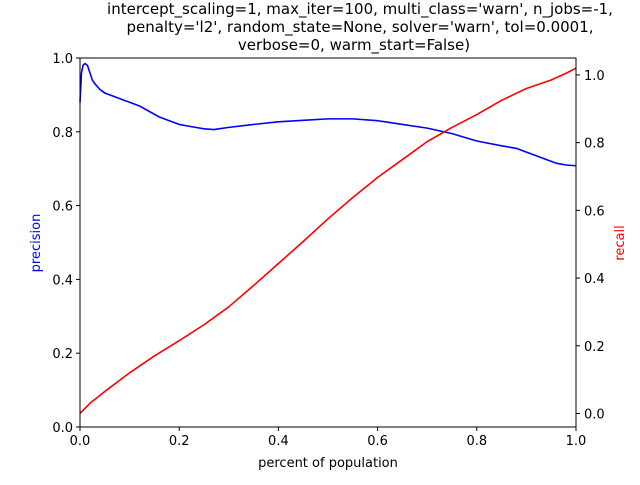 This screenshot has height=485, width=640. I want to click on y-left-tick-label: 0.0, so click(62, 428).